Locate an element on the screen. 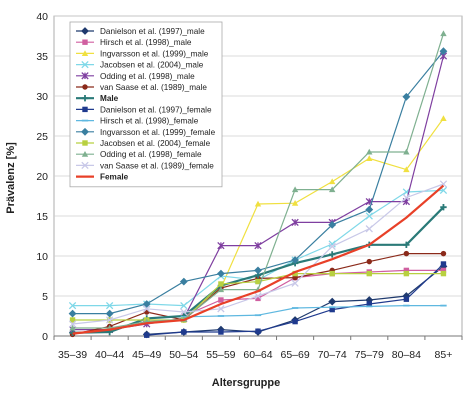 The width and height of the screenshot is (472, 400). x-tick-label: 55–59 is located at coordinates (220, 355).